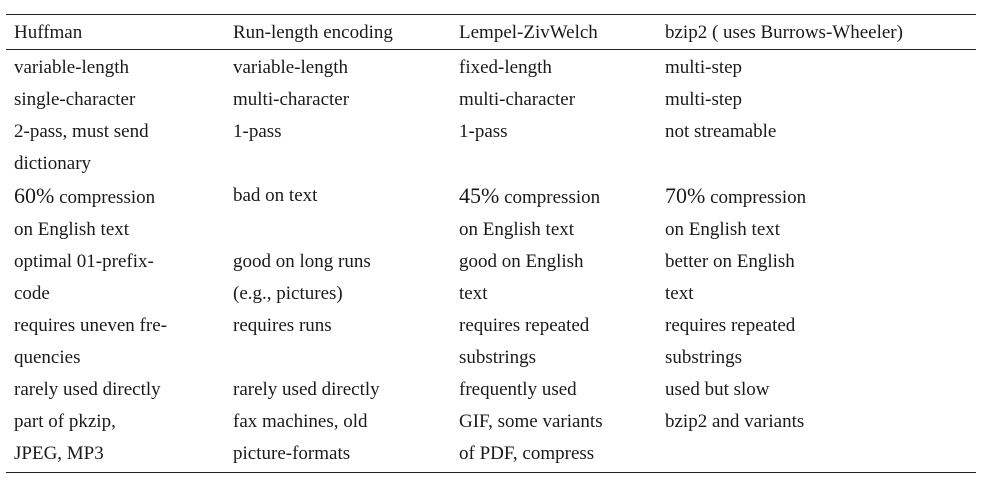 The width and height of the screenshot is (984, 489). I want to click on cell-text: quencies, so click(47, 357).